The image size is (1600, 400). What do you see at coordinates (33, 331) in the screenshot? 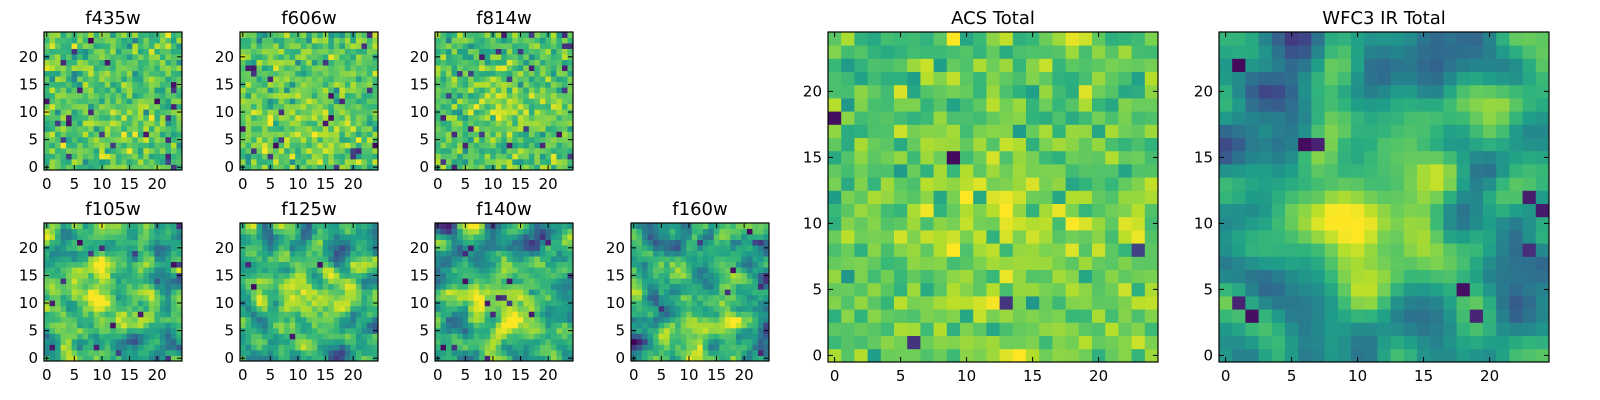
I see `y-tick-label: 5` at bounding box center [33, 331].